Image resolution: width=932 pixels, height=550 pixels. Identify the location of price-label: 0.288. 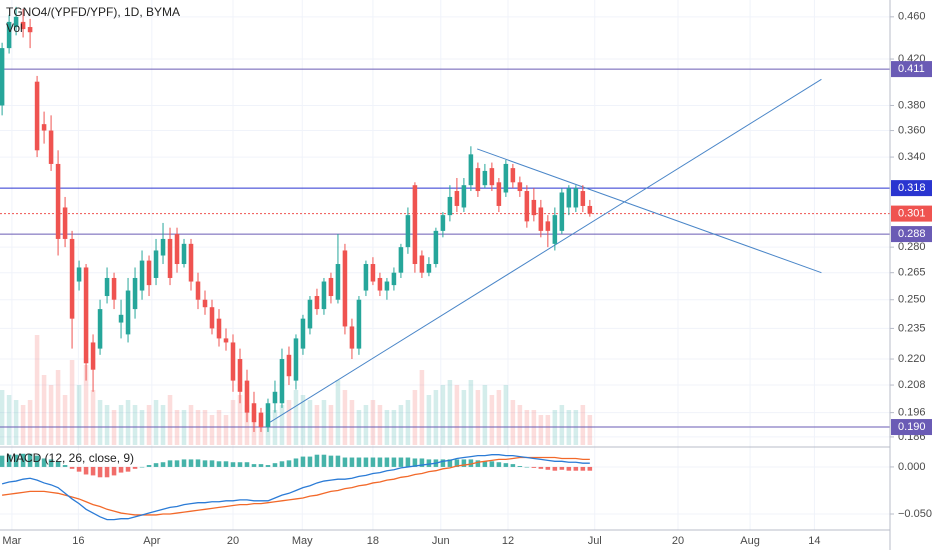
(912, 234).